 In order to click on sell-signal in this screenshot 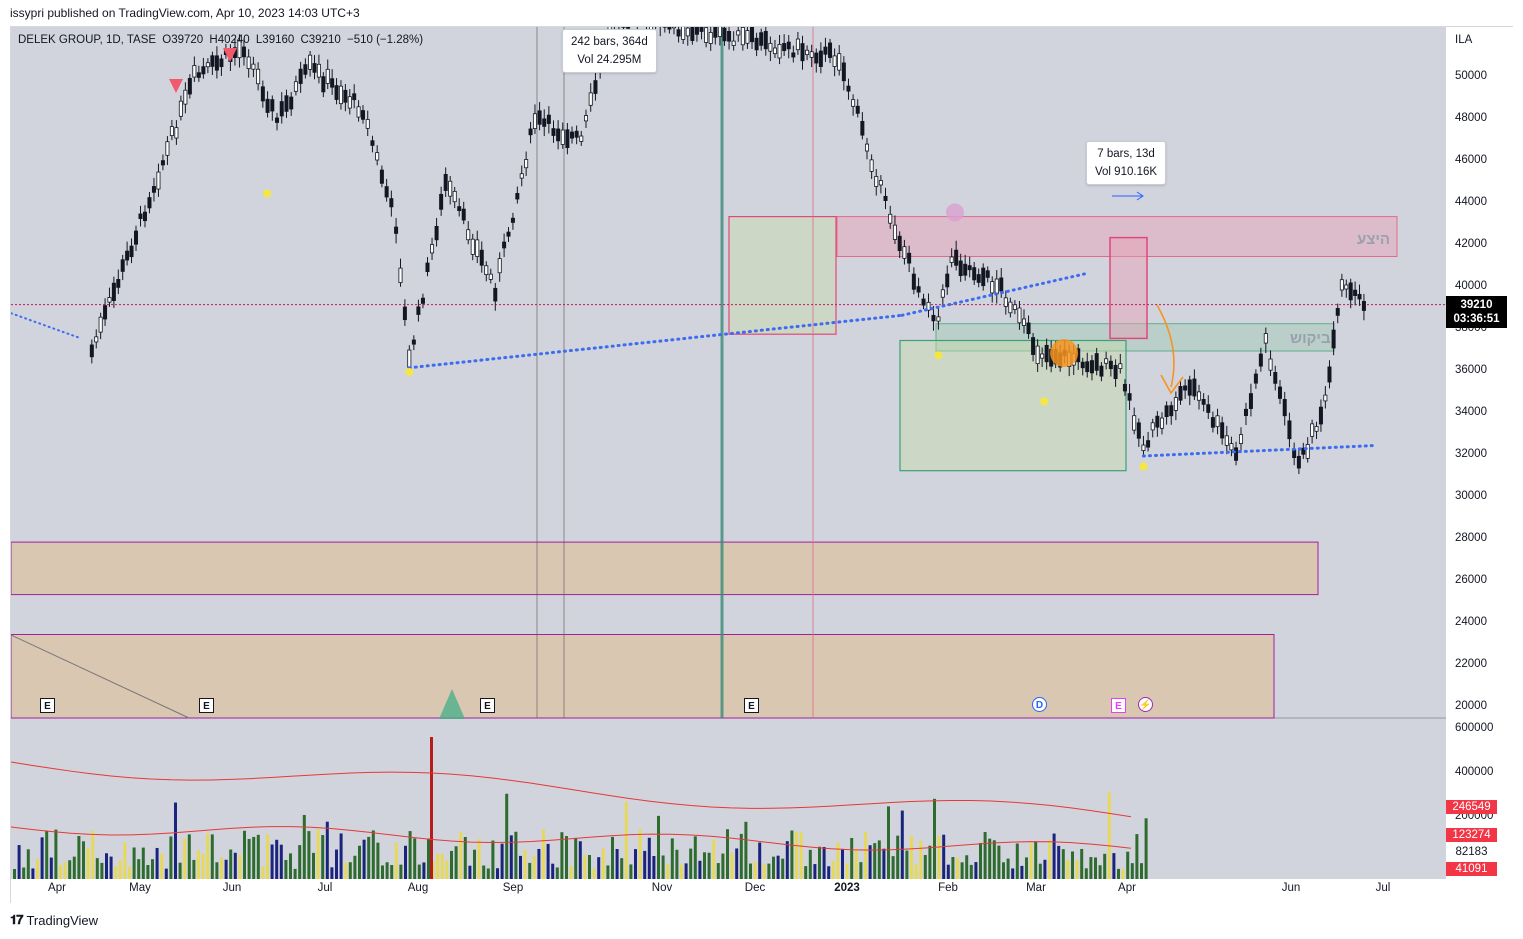, I will do `click(230, 55)`.